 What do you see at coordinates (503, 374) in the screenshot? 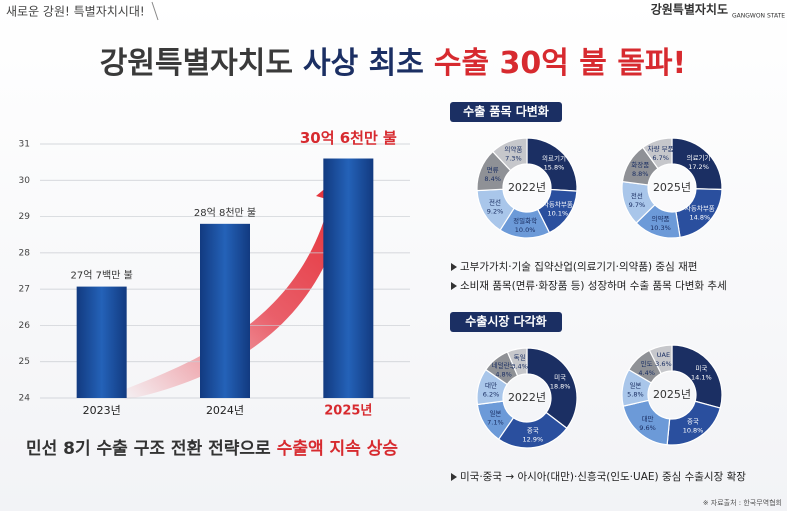
I see `segment-value: 4.8%` at bounding box center [503, 374].